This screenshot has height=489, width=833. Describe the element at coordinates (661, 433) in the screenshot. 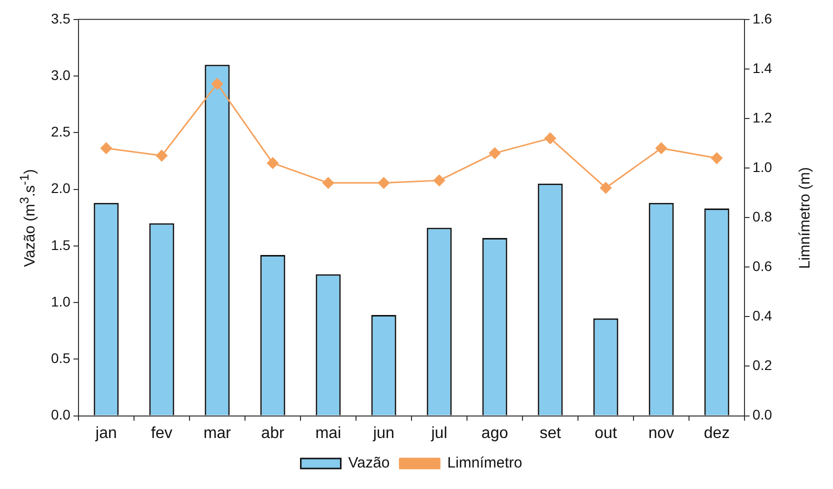

I see `x-tick-label: nov` at that location.